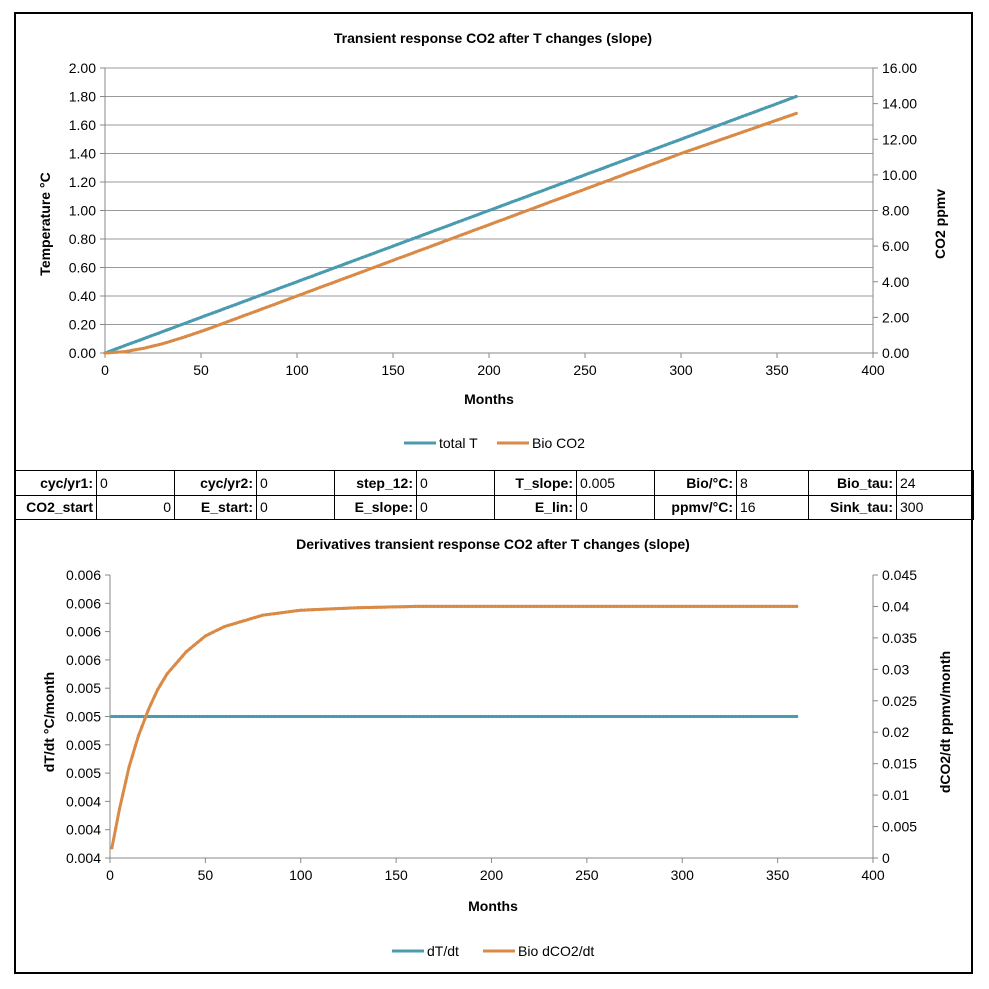 This screenshot has width=989, height=989. What do you see at coordinates (215, 483) in the screenshot?
I see `param-label: cyc/yr2:` at bounding box center [215, 483].